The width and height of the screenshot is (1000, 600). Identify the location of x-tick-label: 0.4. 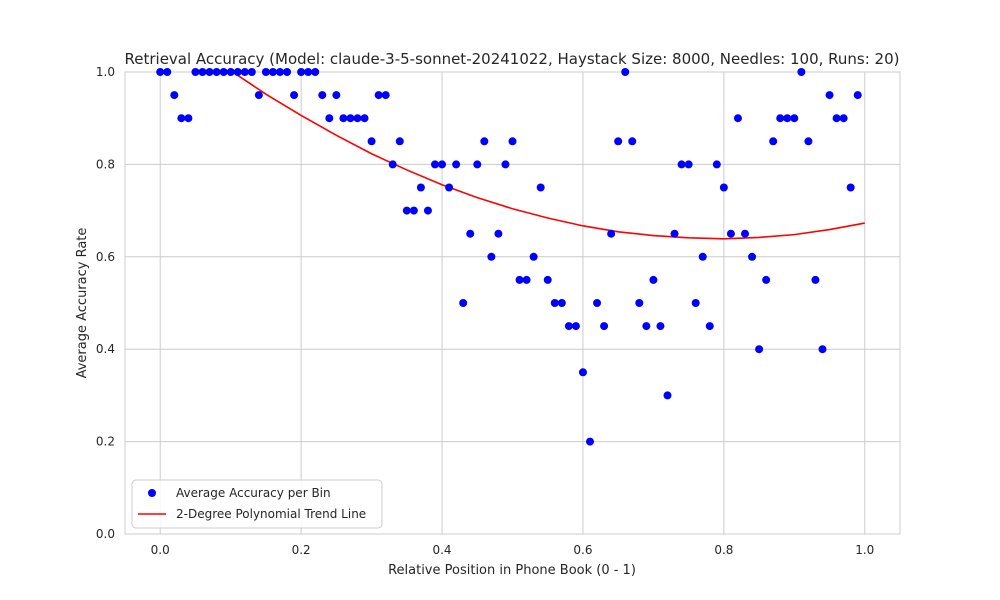
(441, 550).